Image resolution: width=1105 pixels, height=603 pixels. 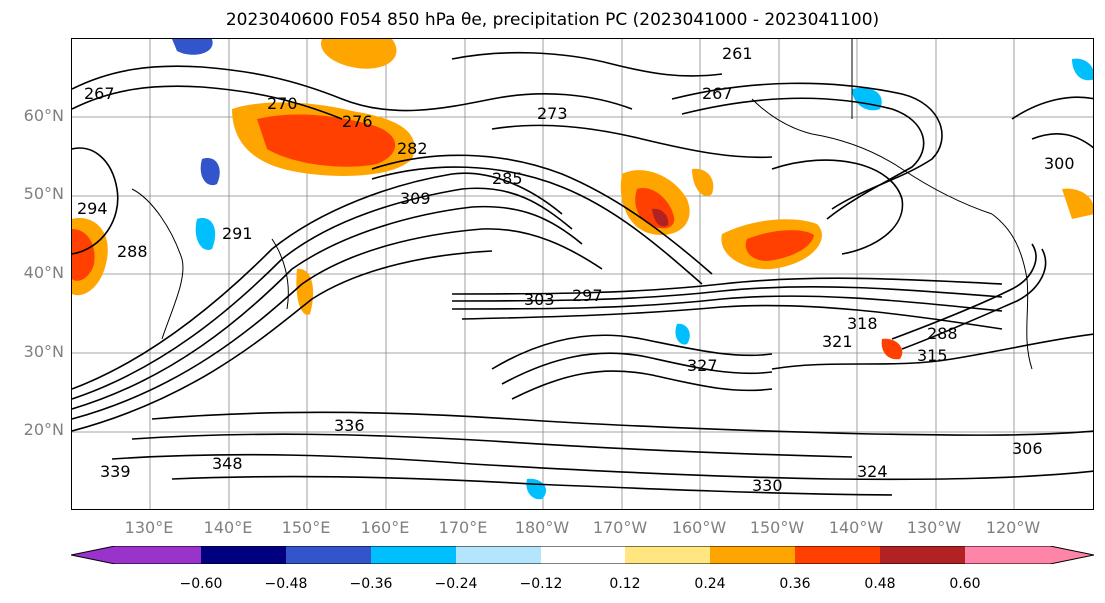 What do you see at coordinates (227, 463) in the screenshot?
I see `contour-label: 348` at bounding box center [227, 463].